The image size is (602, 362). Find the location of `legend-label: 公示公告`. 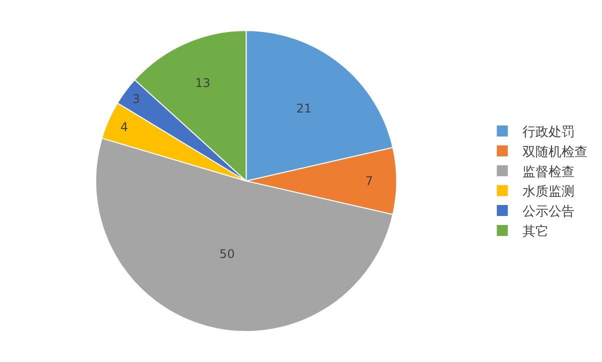

legend-label: 公示公告 is located at coordinates (548, 212).